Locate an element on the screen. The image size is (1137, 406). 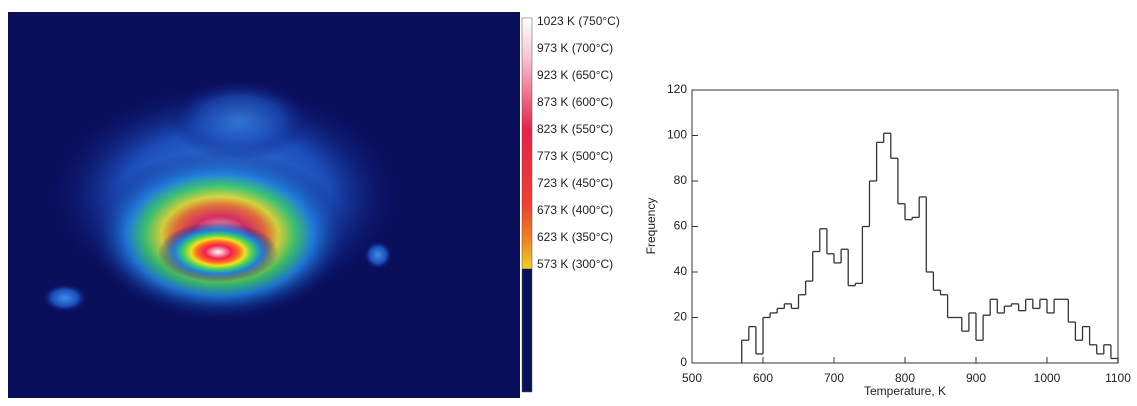
y-tick-label: 100 is located at coordinates (677, 135).